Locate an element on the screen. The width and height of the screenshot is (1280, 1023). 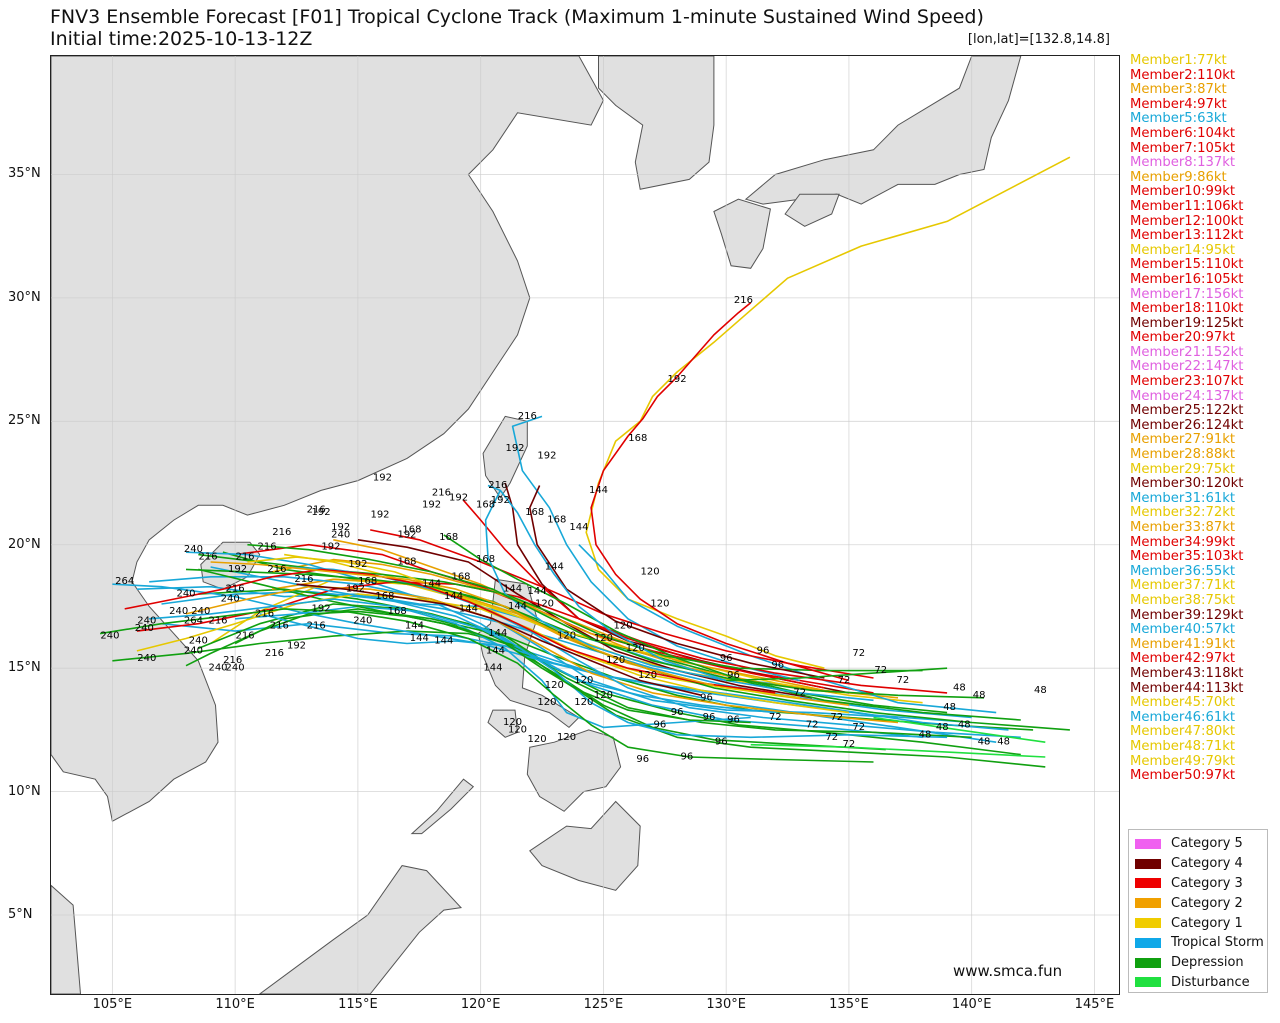
lat-tick-label: 35°N is located at coordinates (24, 174).